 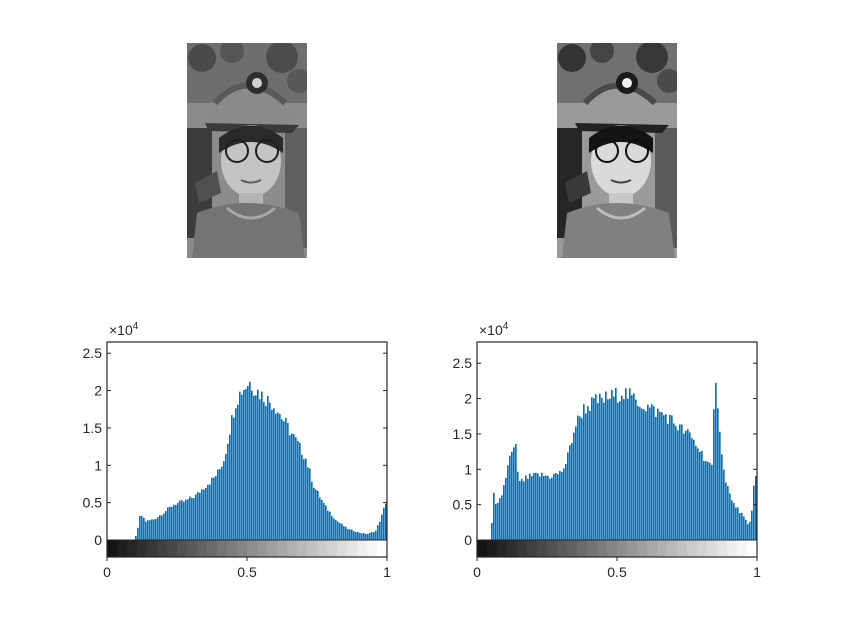 I want to click on equalized-grayscale-photo, so click(x=617, y=150).